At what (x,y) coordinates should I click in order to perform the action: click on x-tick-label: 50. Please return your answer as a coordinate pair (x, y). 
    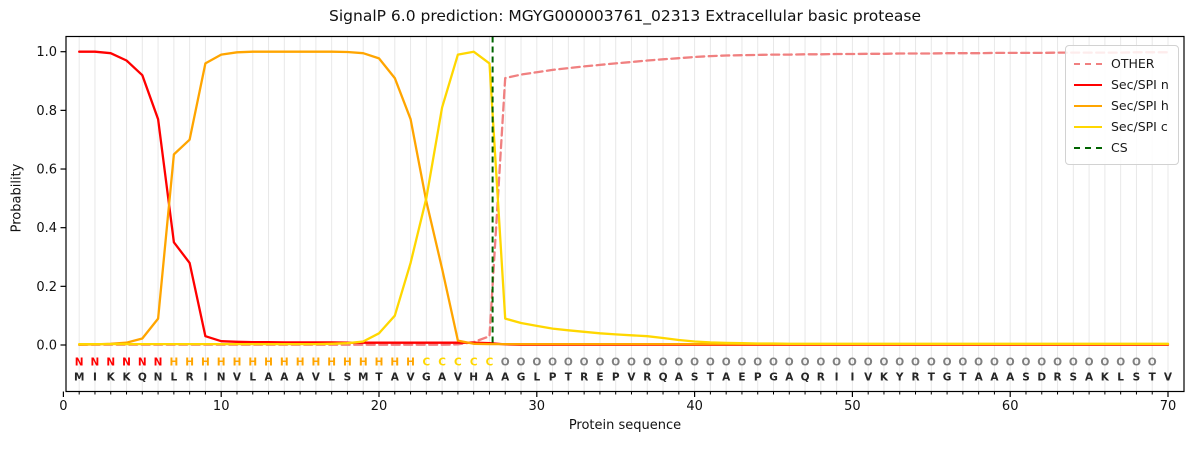
    Looking at the image, I should click on (852, 406).